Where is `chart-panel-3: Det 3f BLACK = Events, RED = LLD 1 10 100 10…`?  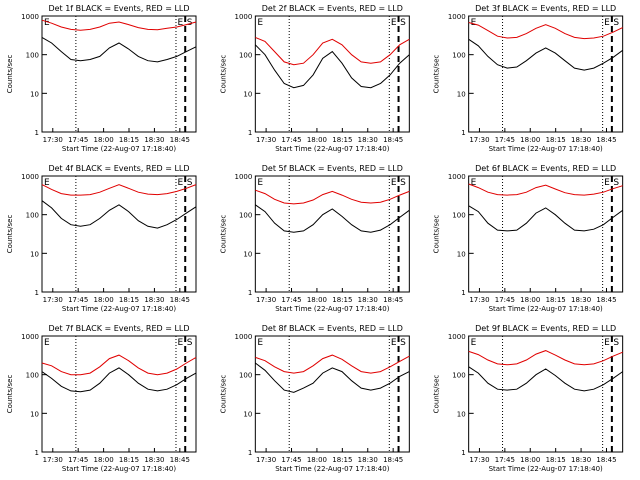
chart-panel-3: Det 3f BLACK = Events, RED = LLD 1 10 100 10… is located at coordinates (528, 78).